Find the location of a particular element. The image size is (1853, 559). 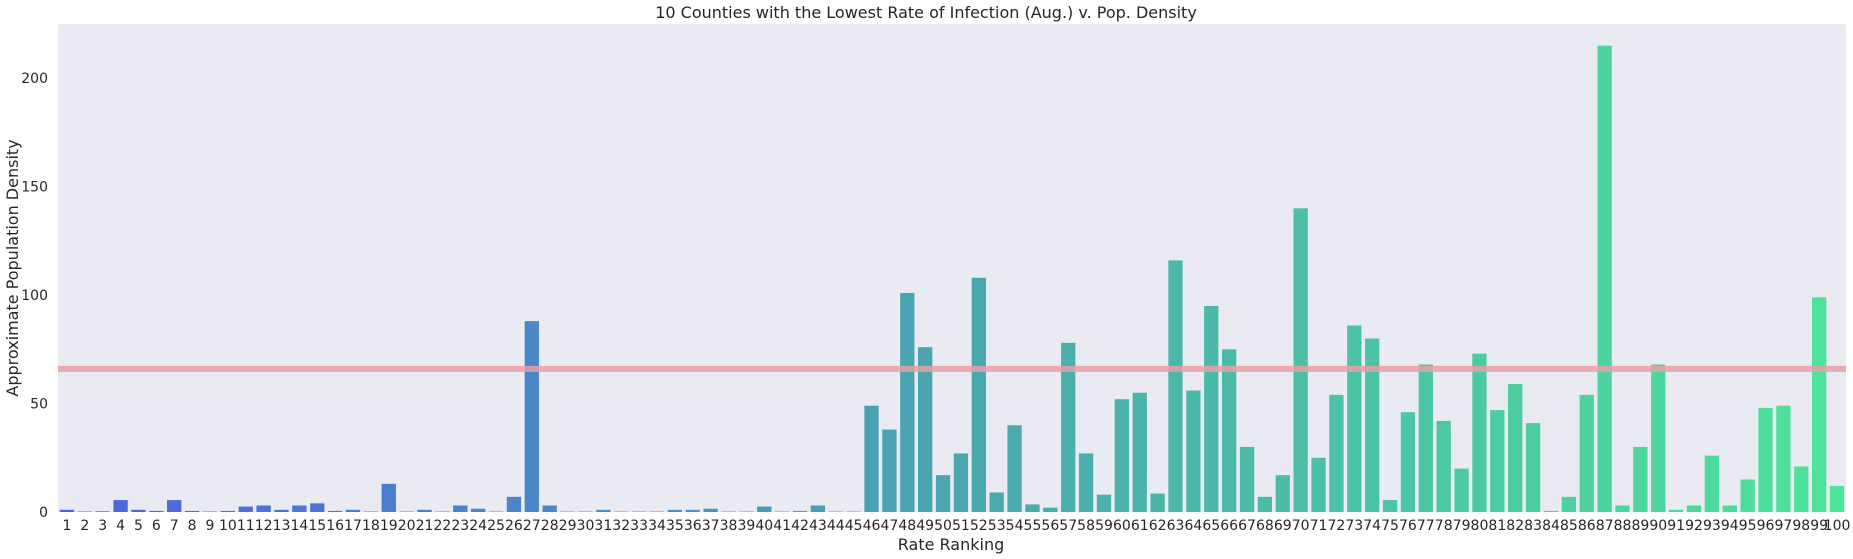

x-tick-label: 40 is located at coordinates (764, 526).